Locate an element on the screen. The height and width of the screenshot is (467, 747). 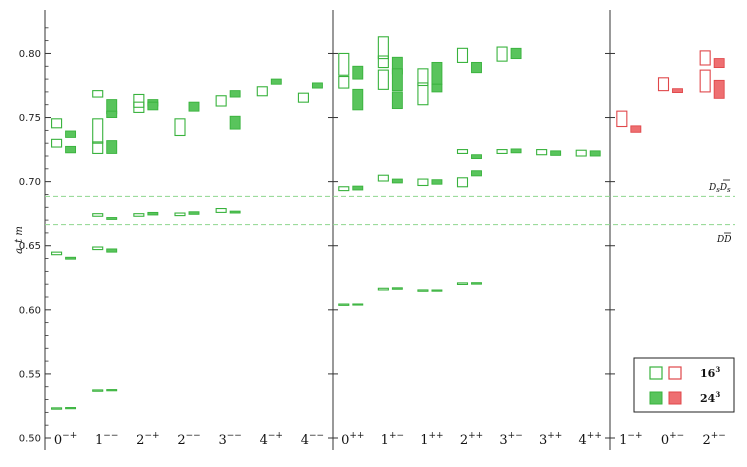
y-tick-label: 0.70 is located at coordinates (30, 182).